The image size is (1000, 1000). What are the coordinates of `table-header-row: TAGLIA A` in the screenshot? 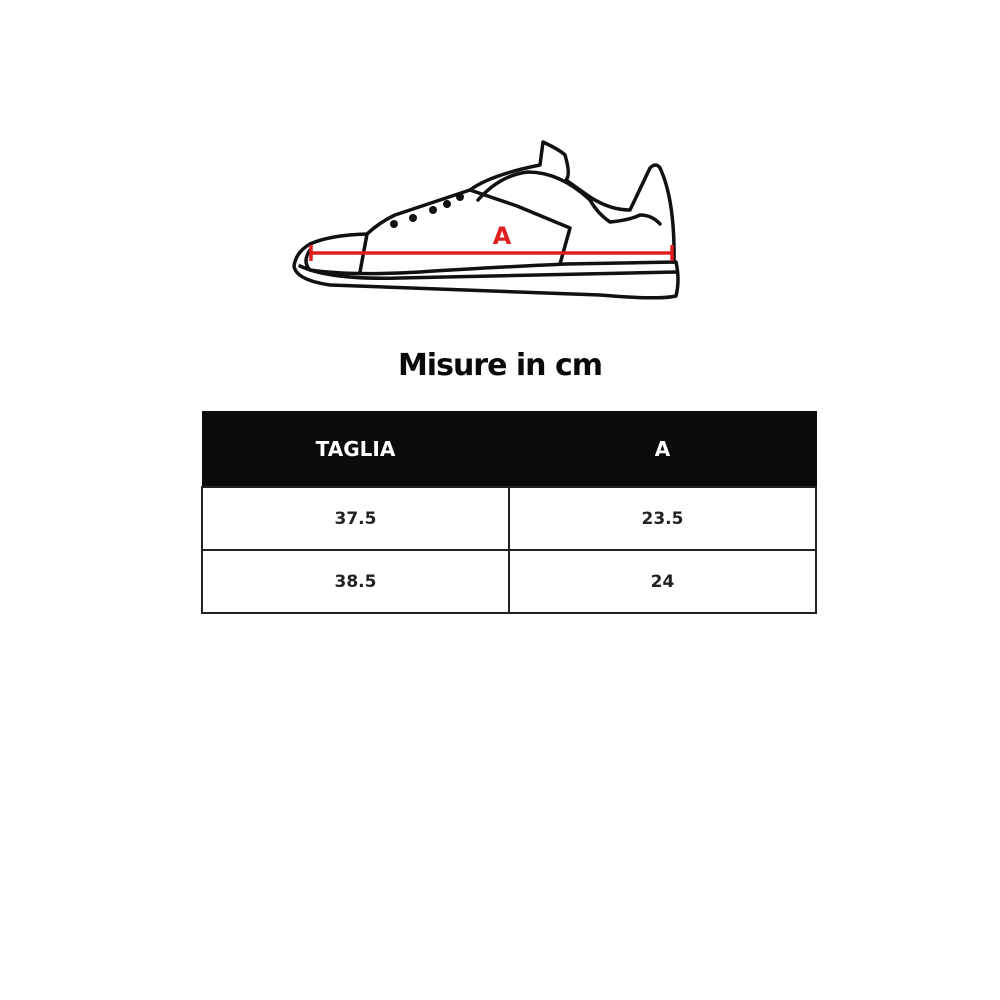 It's located at (509, 449).